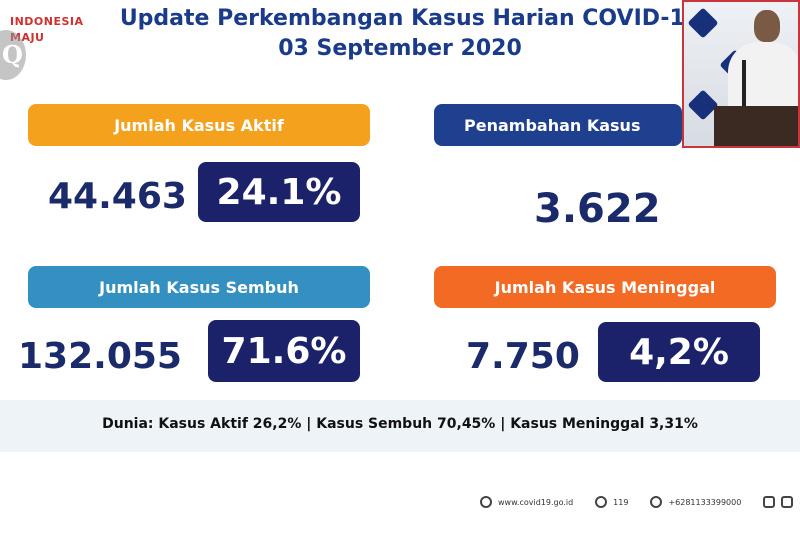 The image size is (800, 533). What do you see at coordinates (199, 125) in the screenshot?
I see `label-kasus-aktif: Jumlah Kasus Aktif` at bounding box center [199, 125].